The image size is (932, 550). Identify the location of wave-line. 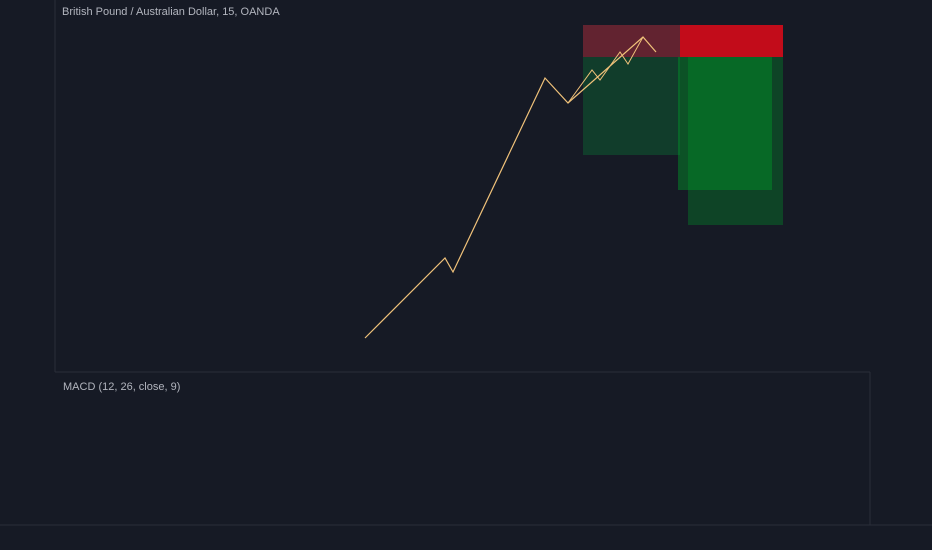
(605, 70).